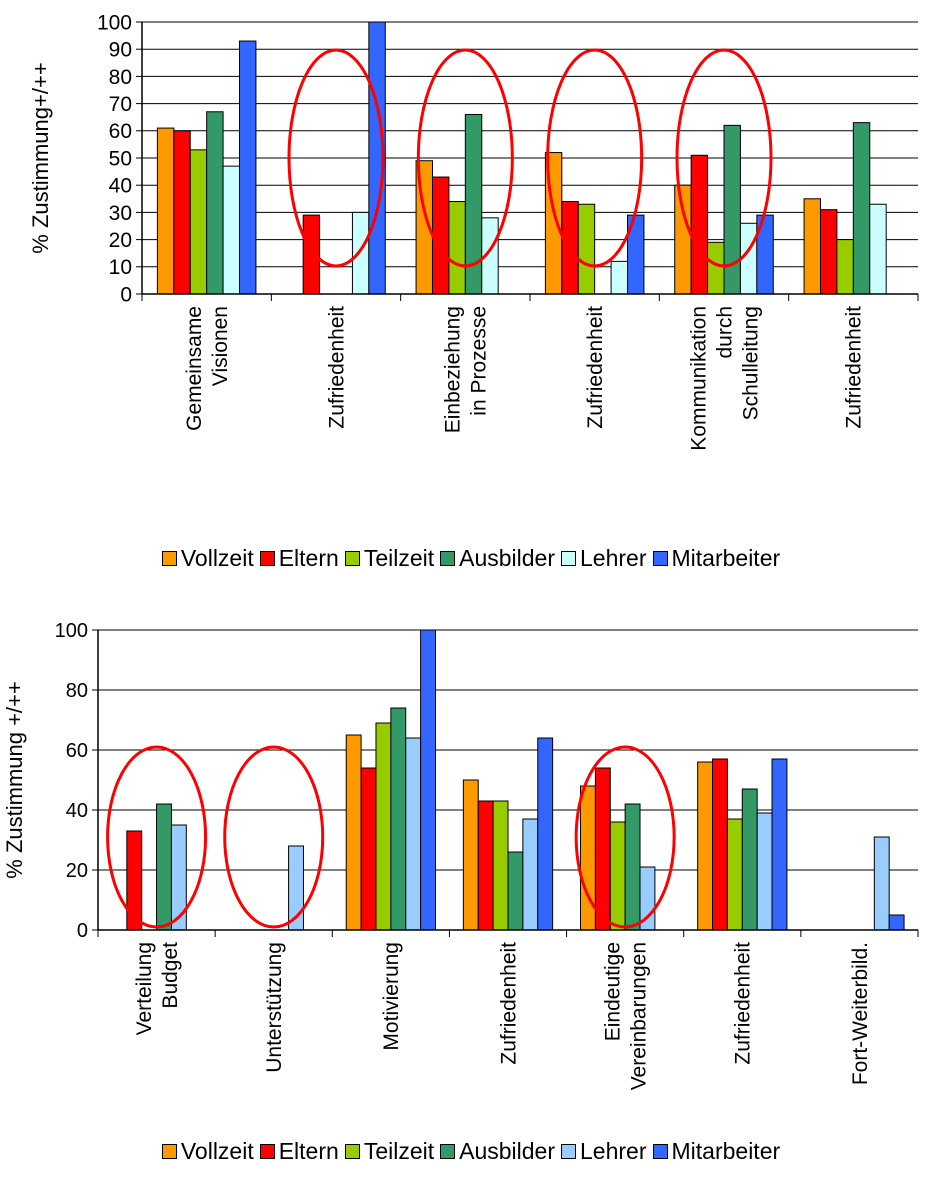 This screenshot has height=1180, width=942. I want to click on legend-item: Mitarbeiter, so click(716, 558).